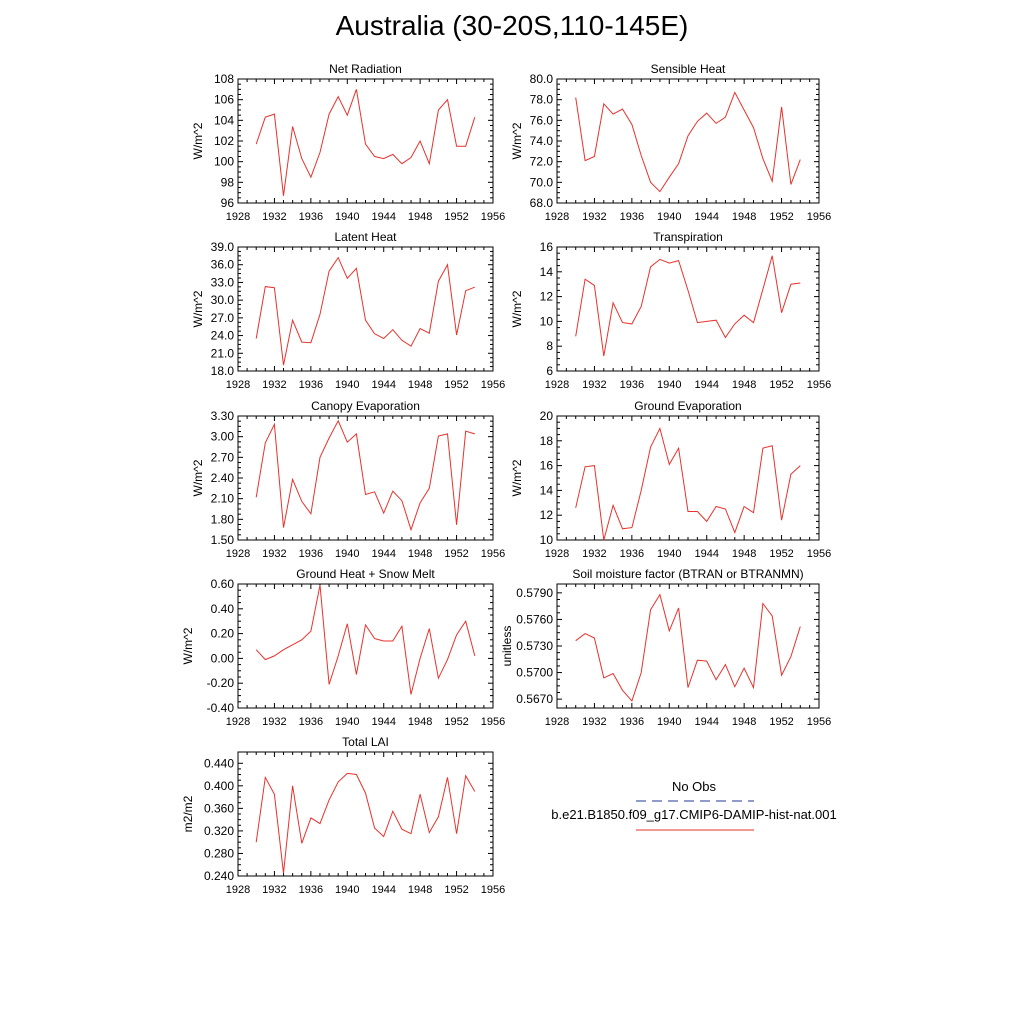  I want to click on panel-title: Sensible Heat, so click(688, 69).